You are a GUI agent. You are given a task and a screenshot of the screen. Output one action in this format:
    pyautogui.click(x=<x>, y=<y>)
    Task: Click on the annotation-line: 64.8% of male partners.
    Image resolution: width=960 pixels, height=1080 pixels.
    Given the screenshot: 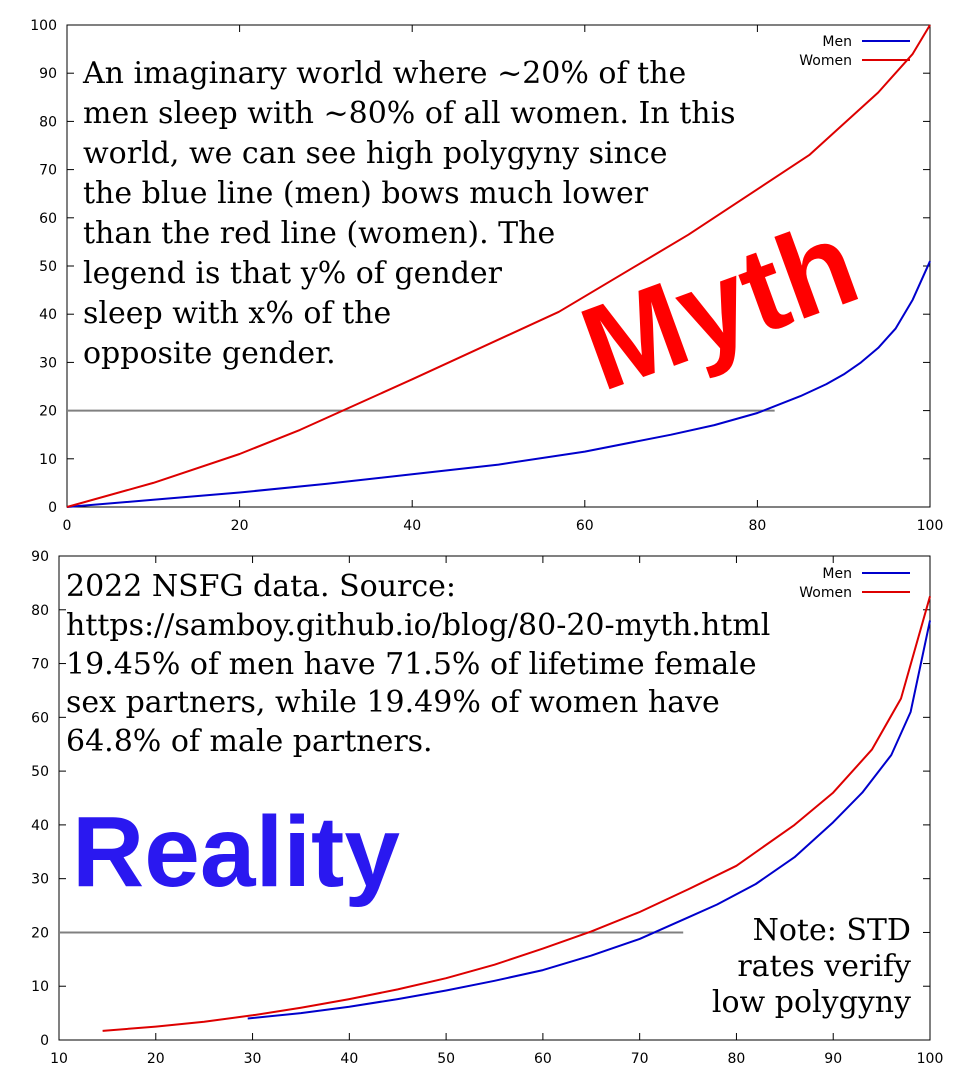 What is the action you would take?
    pyautogui.click(x=249, y=741)
    